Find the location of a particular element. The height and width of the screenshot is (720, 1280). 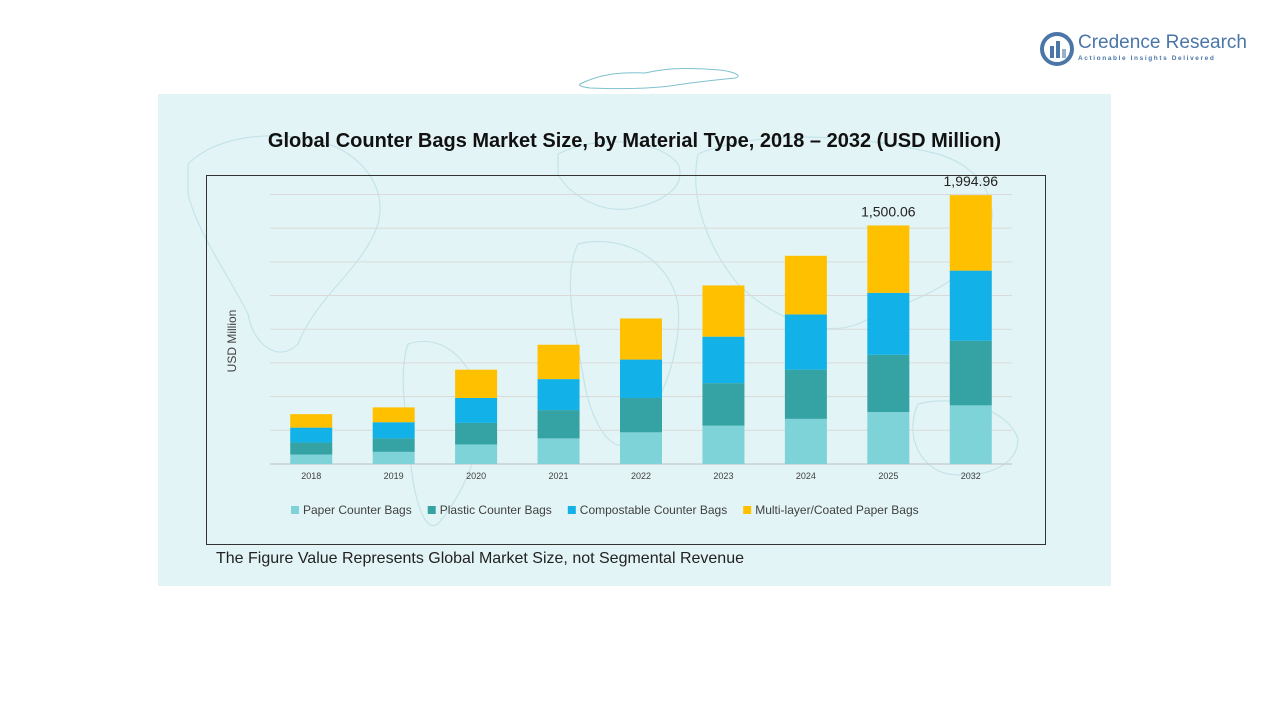

legend-label: Paper Counter Bags is located at coordinates (357, 510).